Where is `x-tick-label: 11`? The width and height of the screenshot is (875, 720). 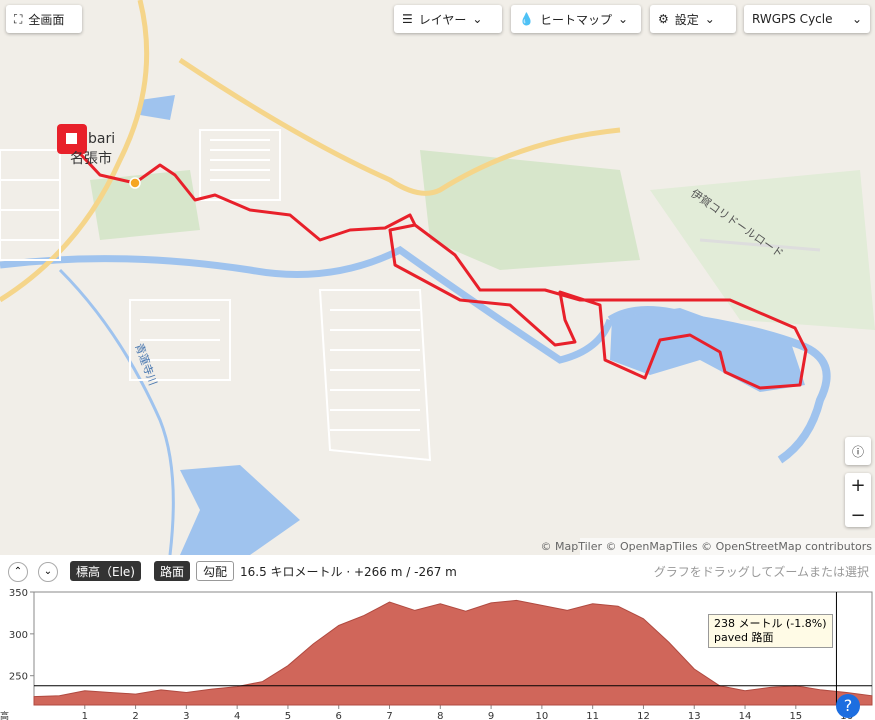
x-tick-label: 11 is located at coordinates (592, 715).